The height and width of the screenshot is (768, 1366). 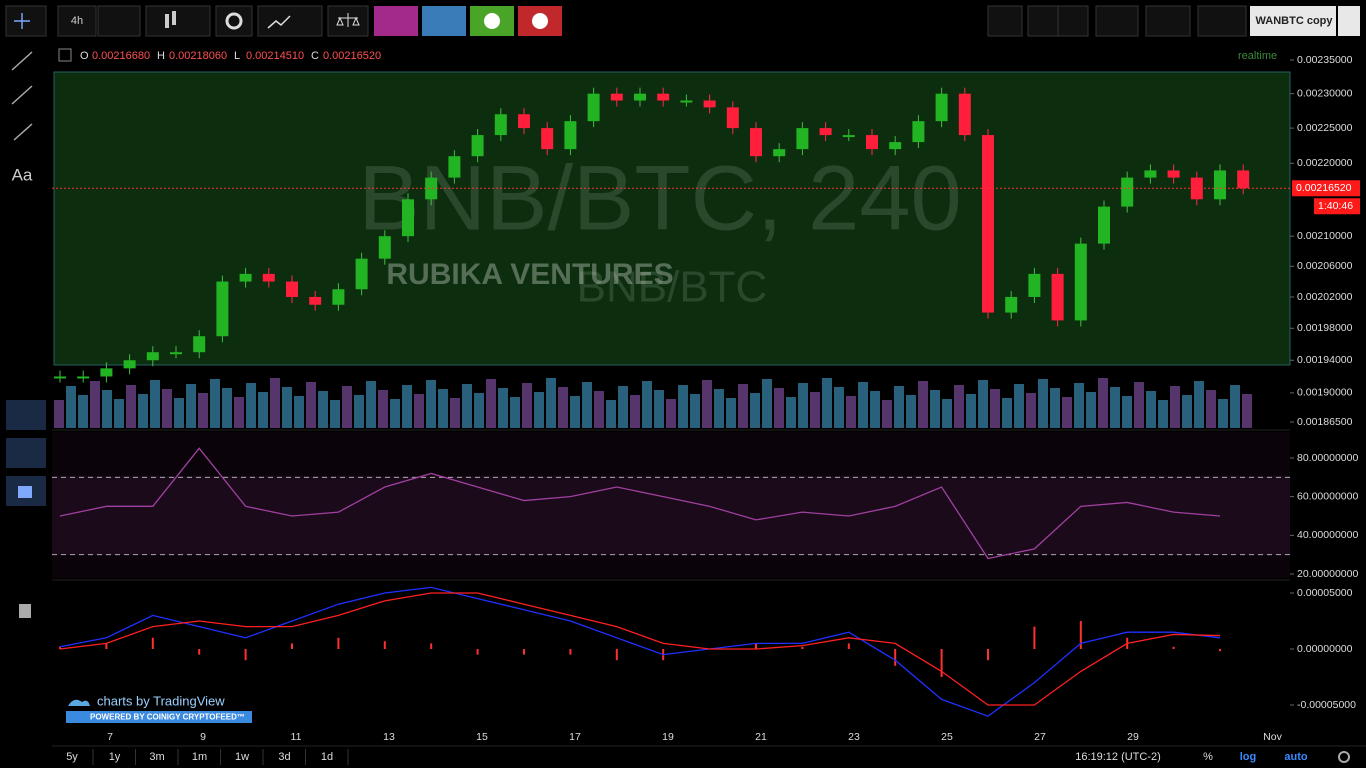 I want to click on chart-type-button, so click(x=178, y=21).